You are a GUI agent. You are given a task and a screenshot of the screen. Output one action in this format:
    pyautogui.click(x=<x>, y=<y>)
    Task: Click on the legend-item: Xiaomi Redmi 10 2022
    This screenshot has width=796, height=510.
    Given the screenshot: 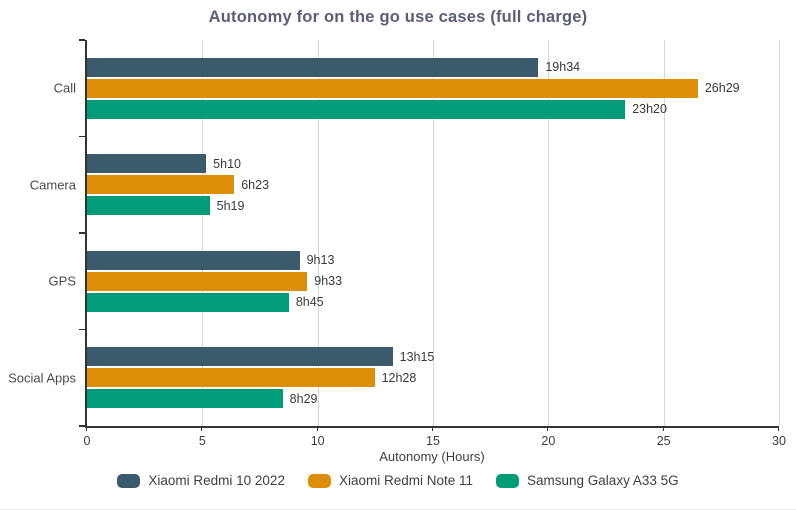 What is the action you would take?
    pyautogui.click(x=201, y=480)
    